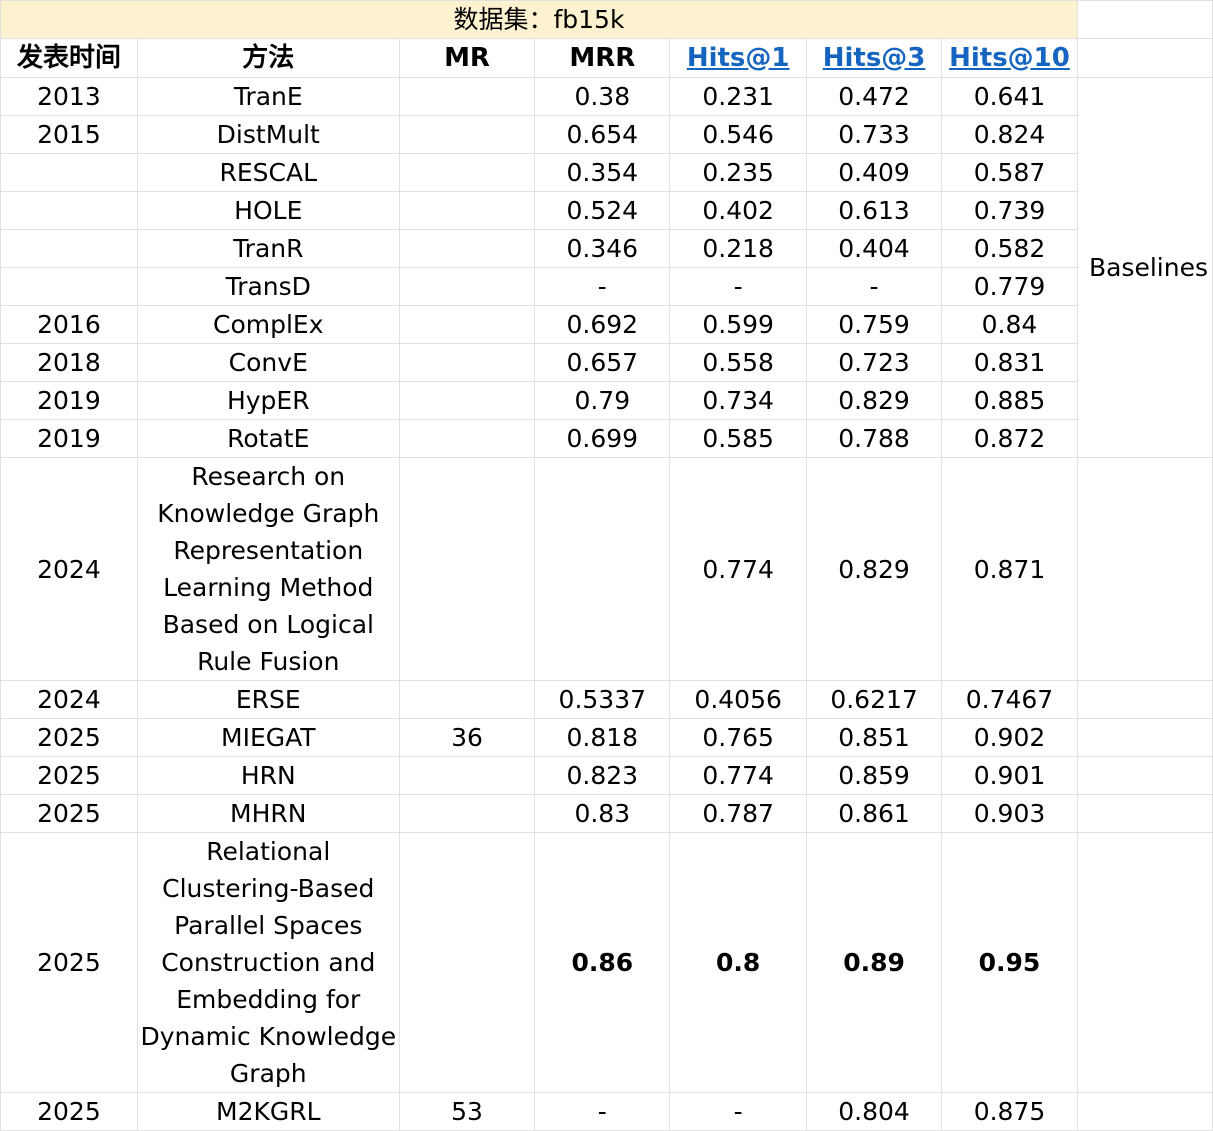 The width and height of the screenshot is (1213, 1131). Describe the element at coordinates (1009, 172) in the screenshot. I see `cell-hits10: 0.587` at that location.